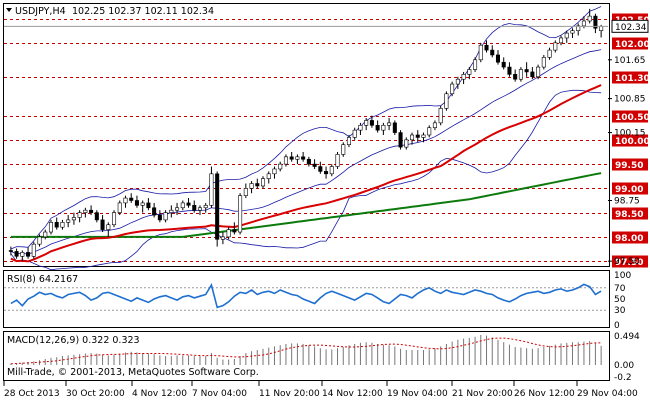 This screenshot has height=404, width=650. What do you see at coordinates (306, 295) in the screenshot?
I see `rsi-line` at bounding box center [306, 295].